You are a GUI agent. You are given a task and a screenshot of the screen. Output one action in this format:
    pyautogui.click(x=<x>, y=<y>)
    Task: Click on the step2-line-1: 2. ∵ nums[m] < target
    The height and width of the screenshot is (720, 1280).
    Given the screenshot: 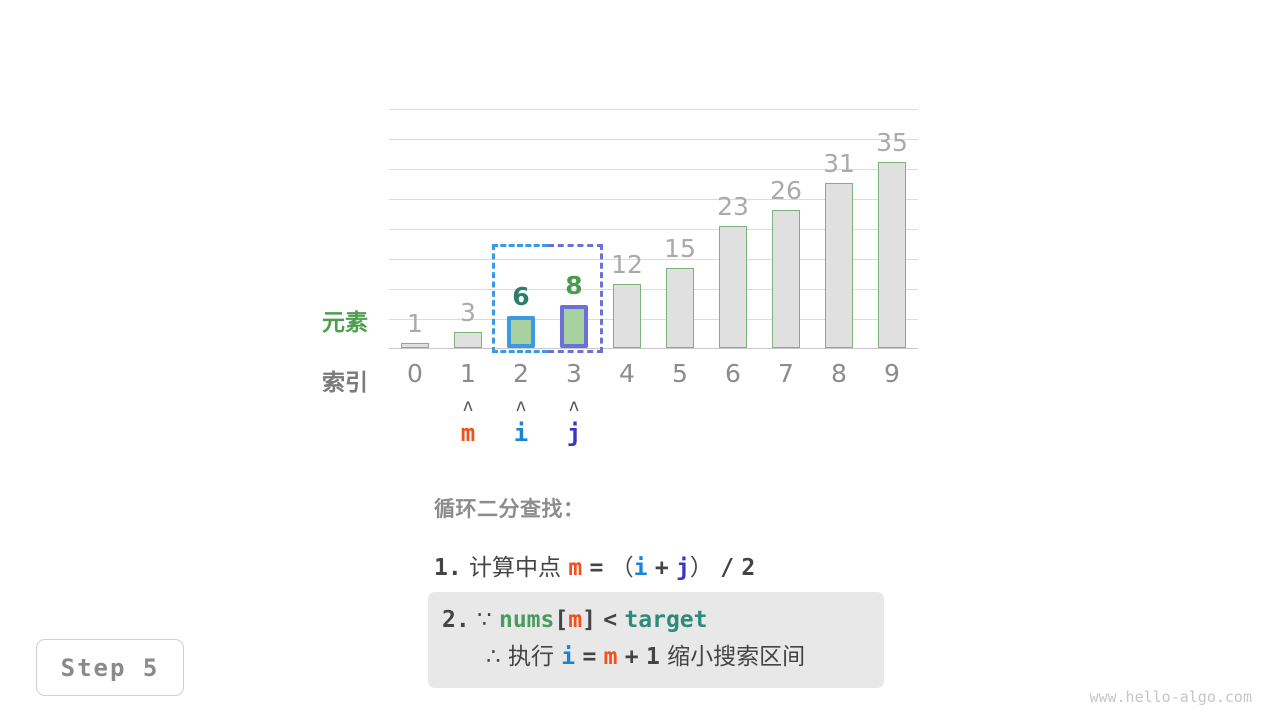 What is the action you would take?
    pyautogui.click(x=656, y=620)
    